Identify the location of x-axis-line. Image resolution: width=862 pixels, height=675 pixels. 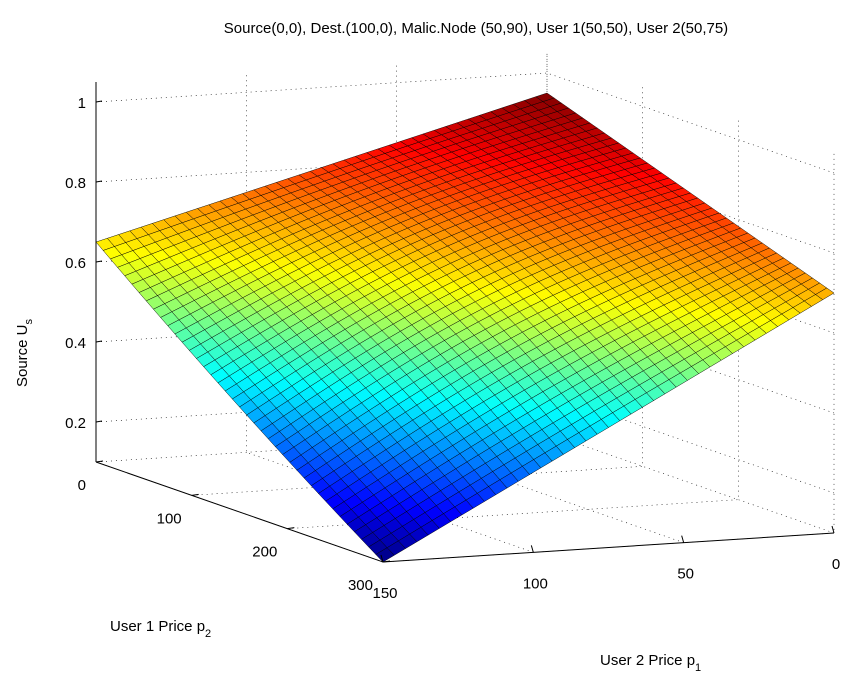
(608, 547).